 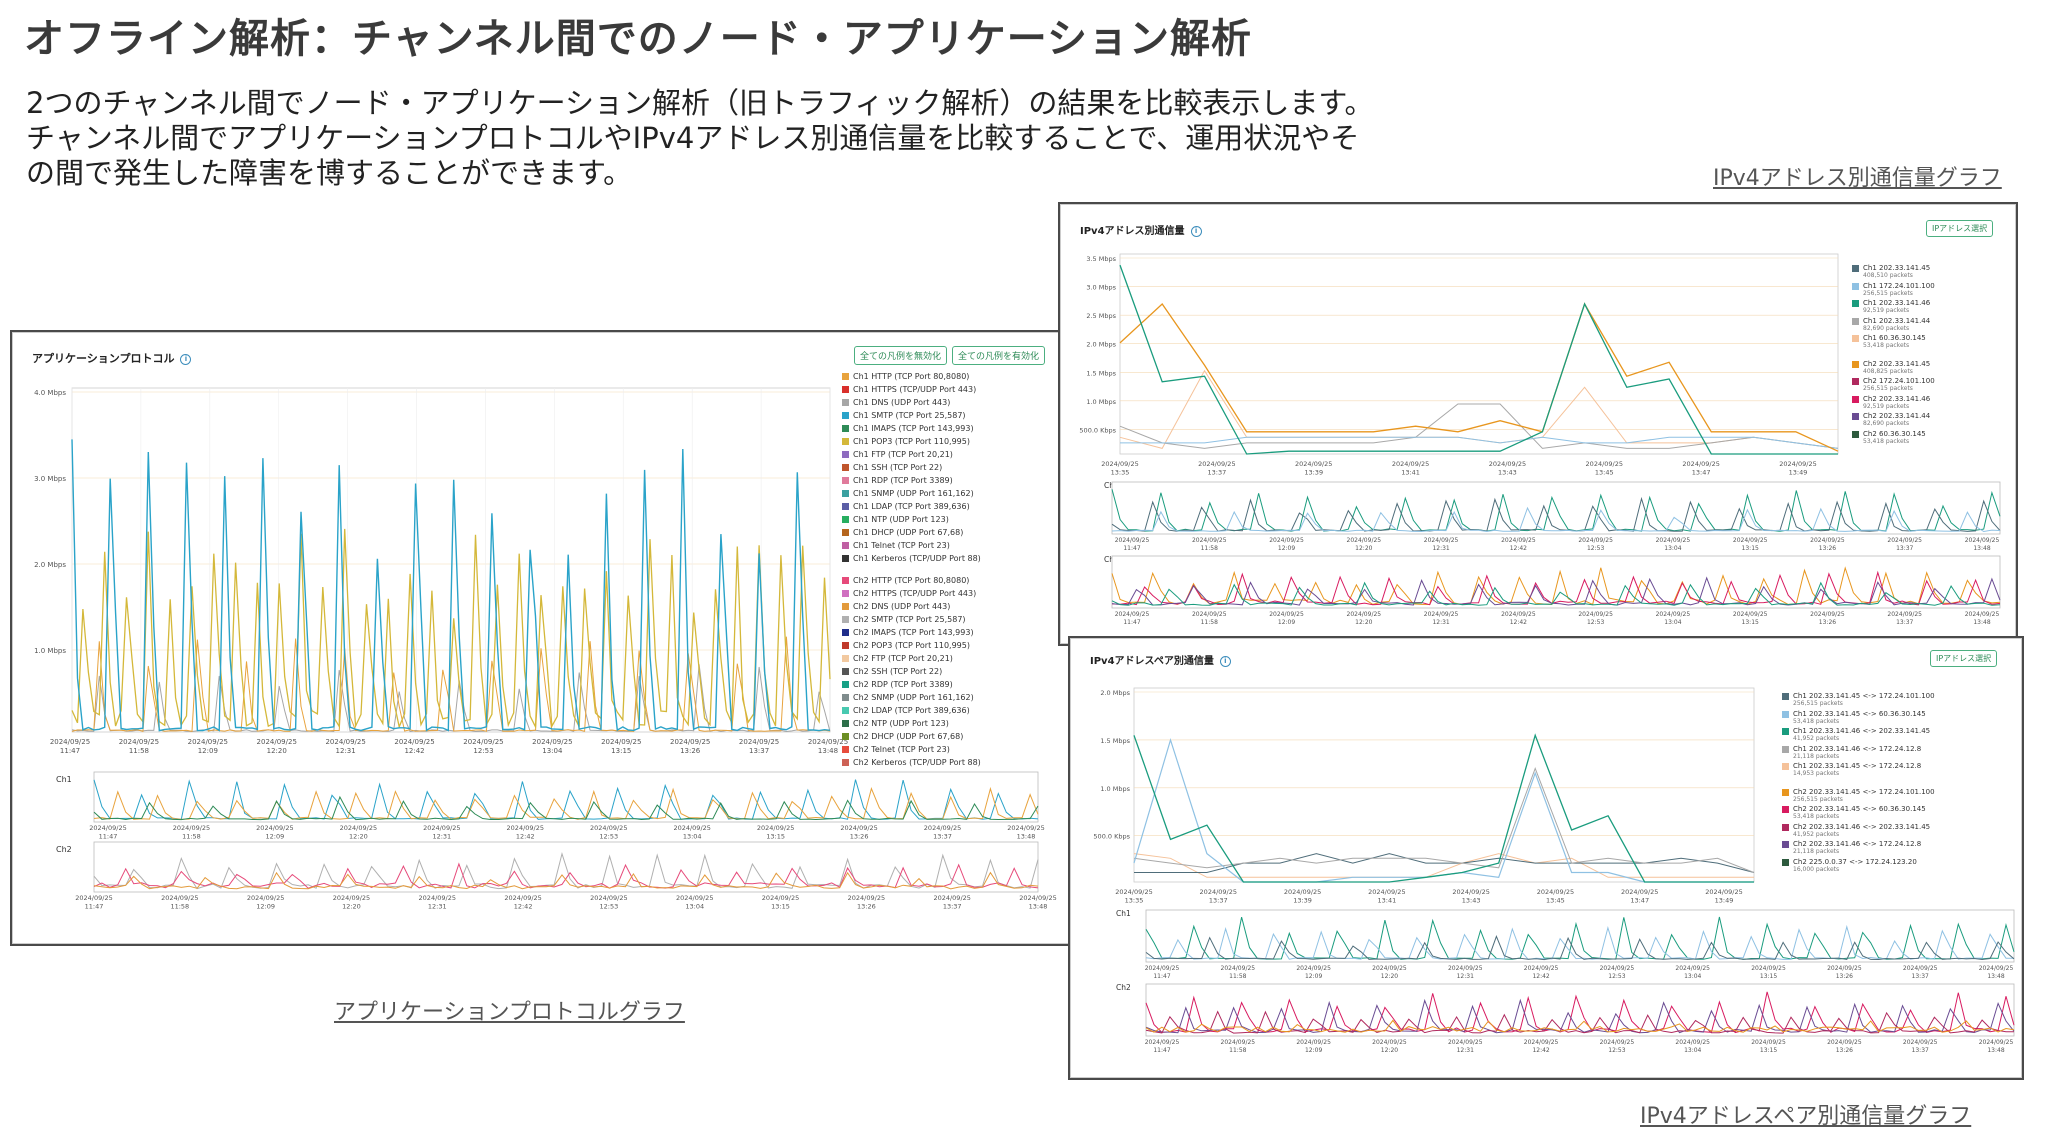 I want to click on app-series-line, so click(x=451, y=585).